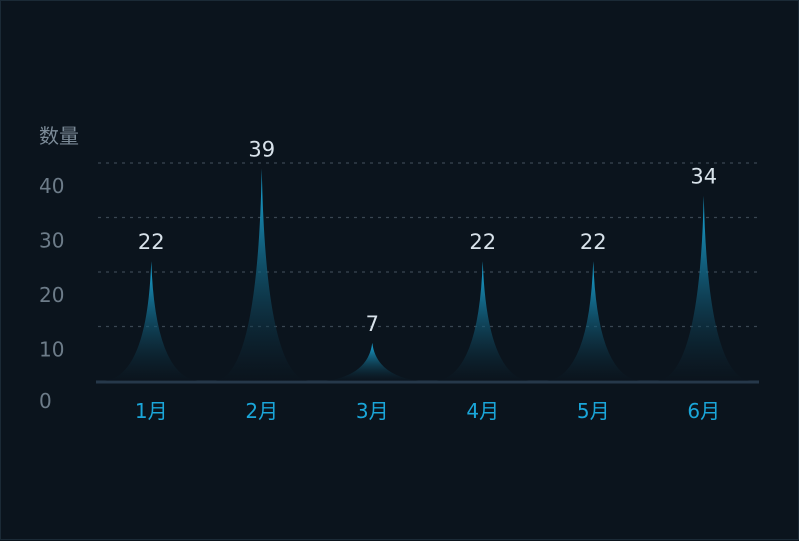  Describe the element at coordinates (151, 411) in the screenshot. I see `x-tick-label: 1月` at that location.